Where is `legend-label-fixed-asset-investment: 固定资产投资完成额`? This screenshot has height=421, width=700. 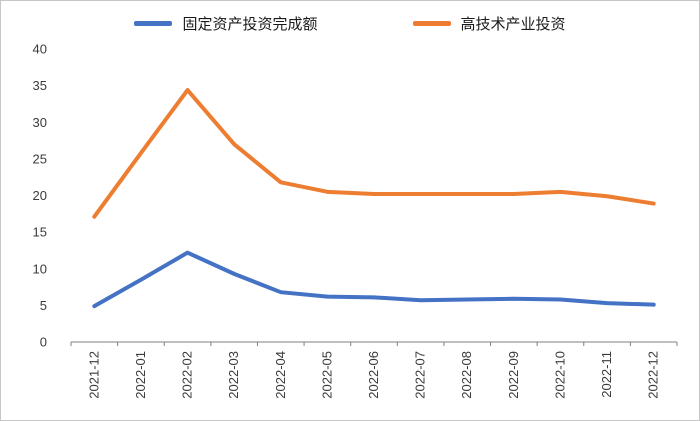 legend-label-fixed-asset-investment: 固定资产投资完成额 is located at coordinates (250, 24).